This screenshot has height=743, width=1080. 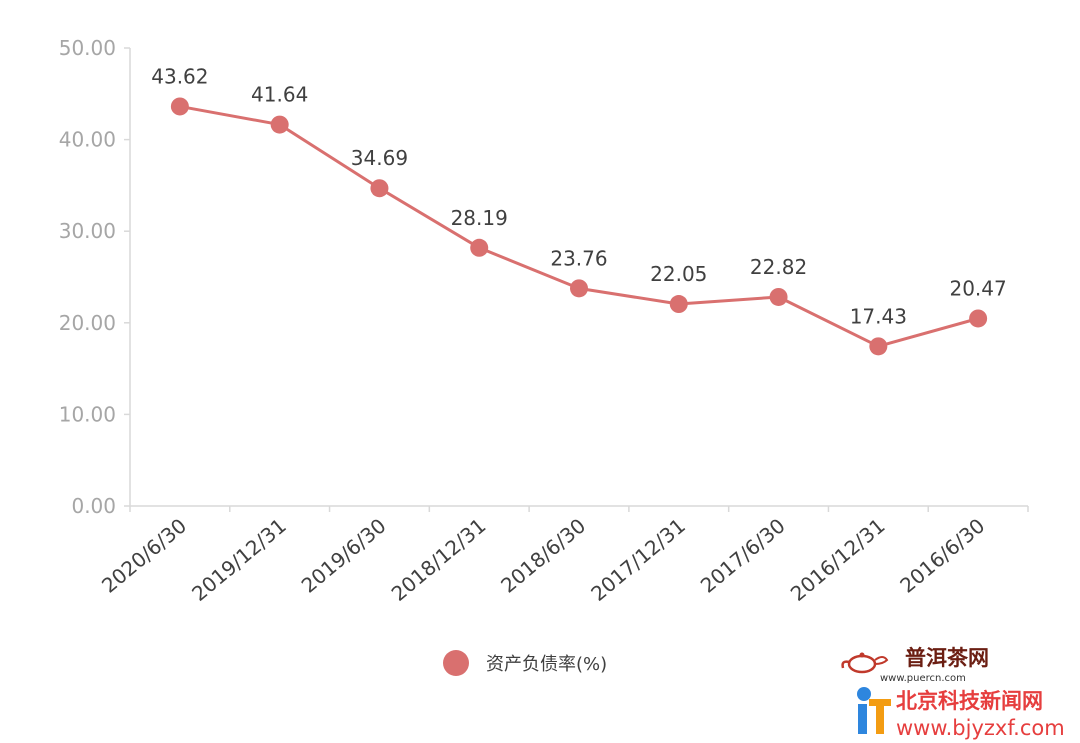 I want to click on teapot-logo-icon, so click(x=865, y=663).